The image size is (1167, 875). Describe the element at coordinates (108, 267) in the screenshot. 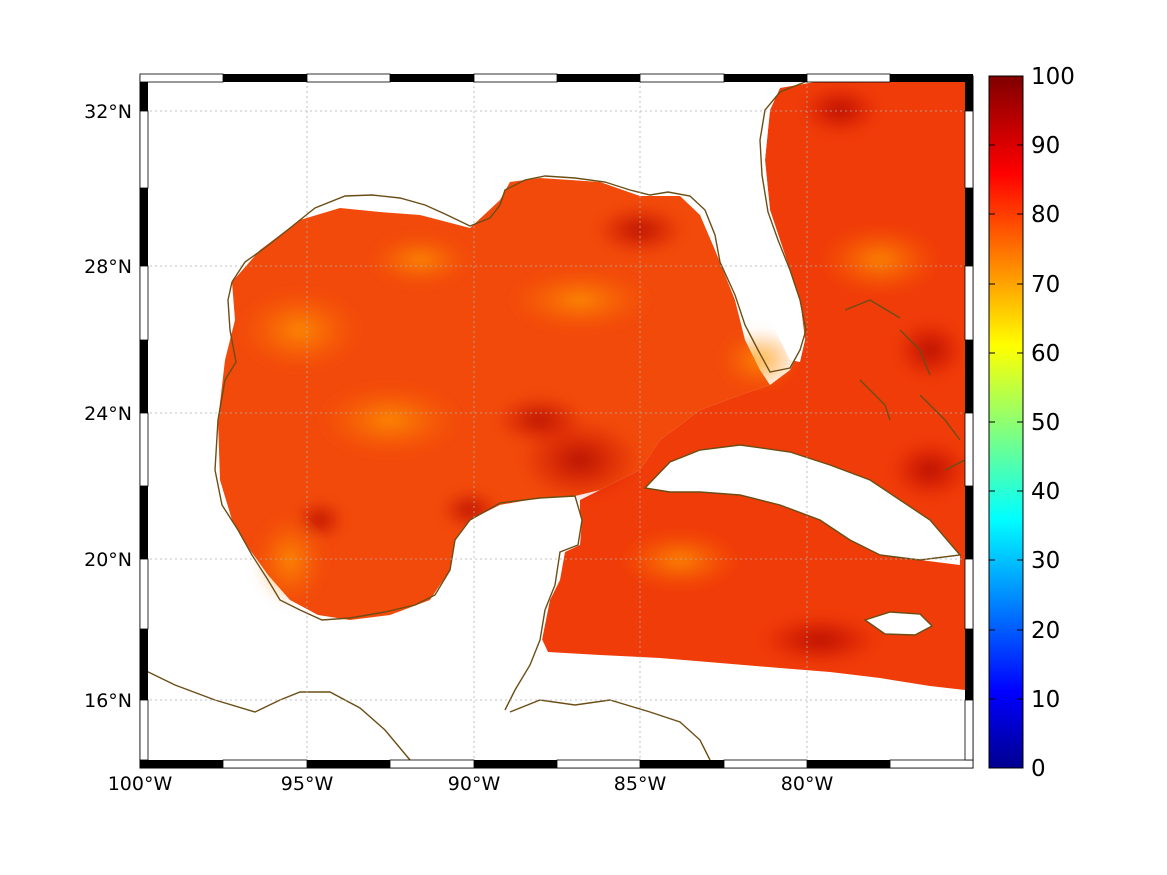

I see `lat-tick-label: 28°N` at that location.